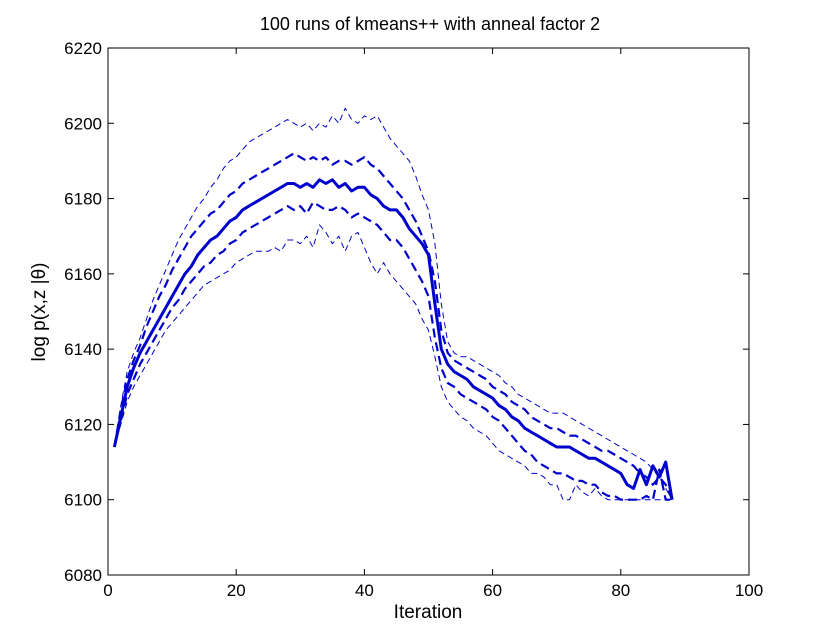 This screenshot has height=644, width=827. What do you see at coordinates (107, 590) in the screenshot?
I see `x-tick-label: 0` at bounding box center [107, 590].